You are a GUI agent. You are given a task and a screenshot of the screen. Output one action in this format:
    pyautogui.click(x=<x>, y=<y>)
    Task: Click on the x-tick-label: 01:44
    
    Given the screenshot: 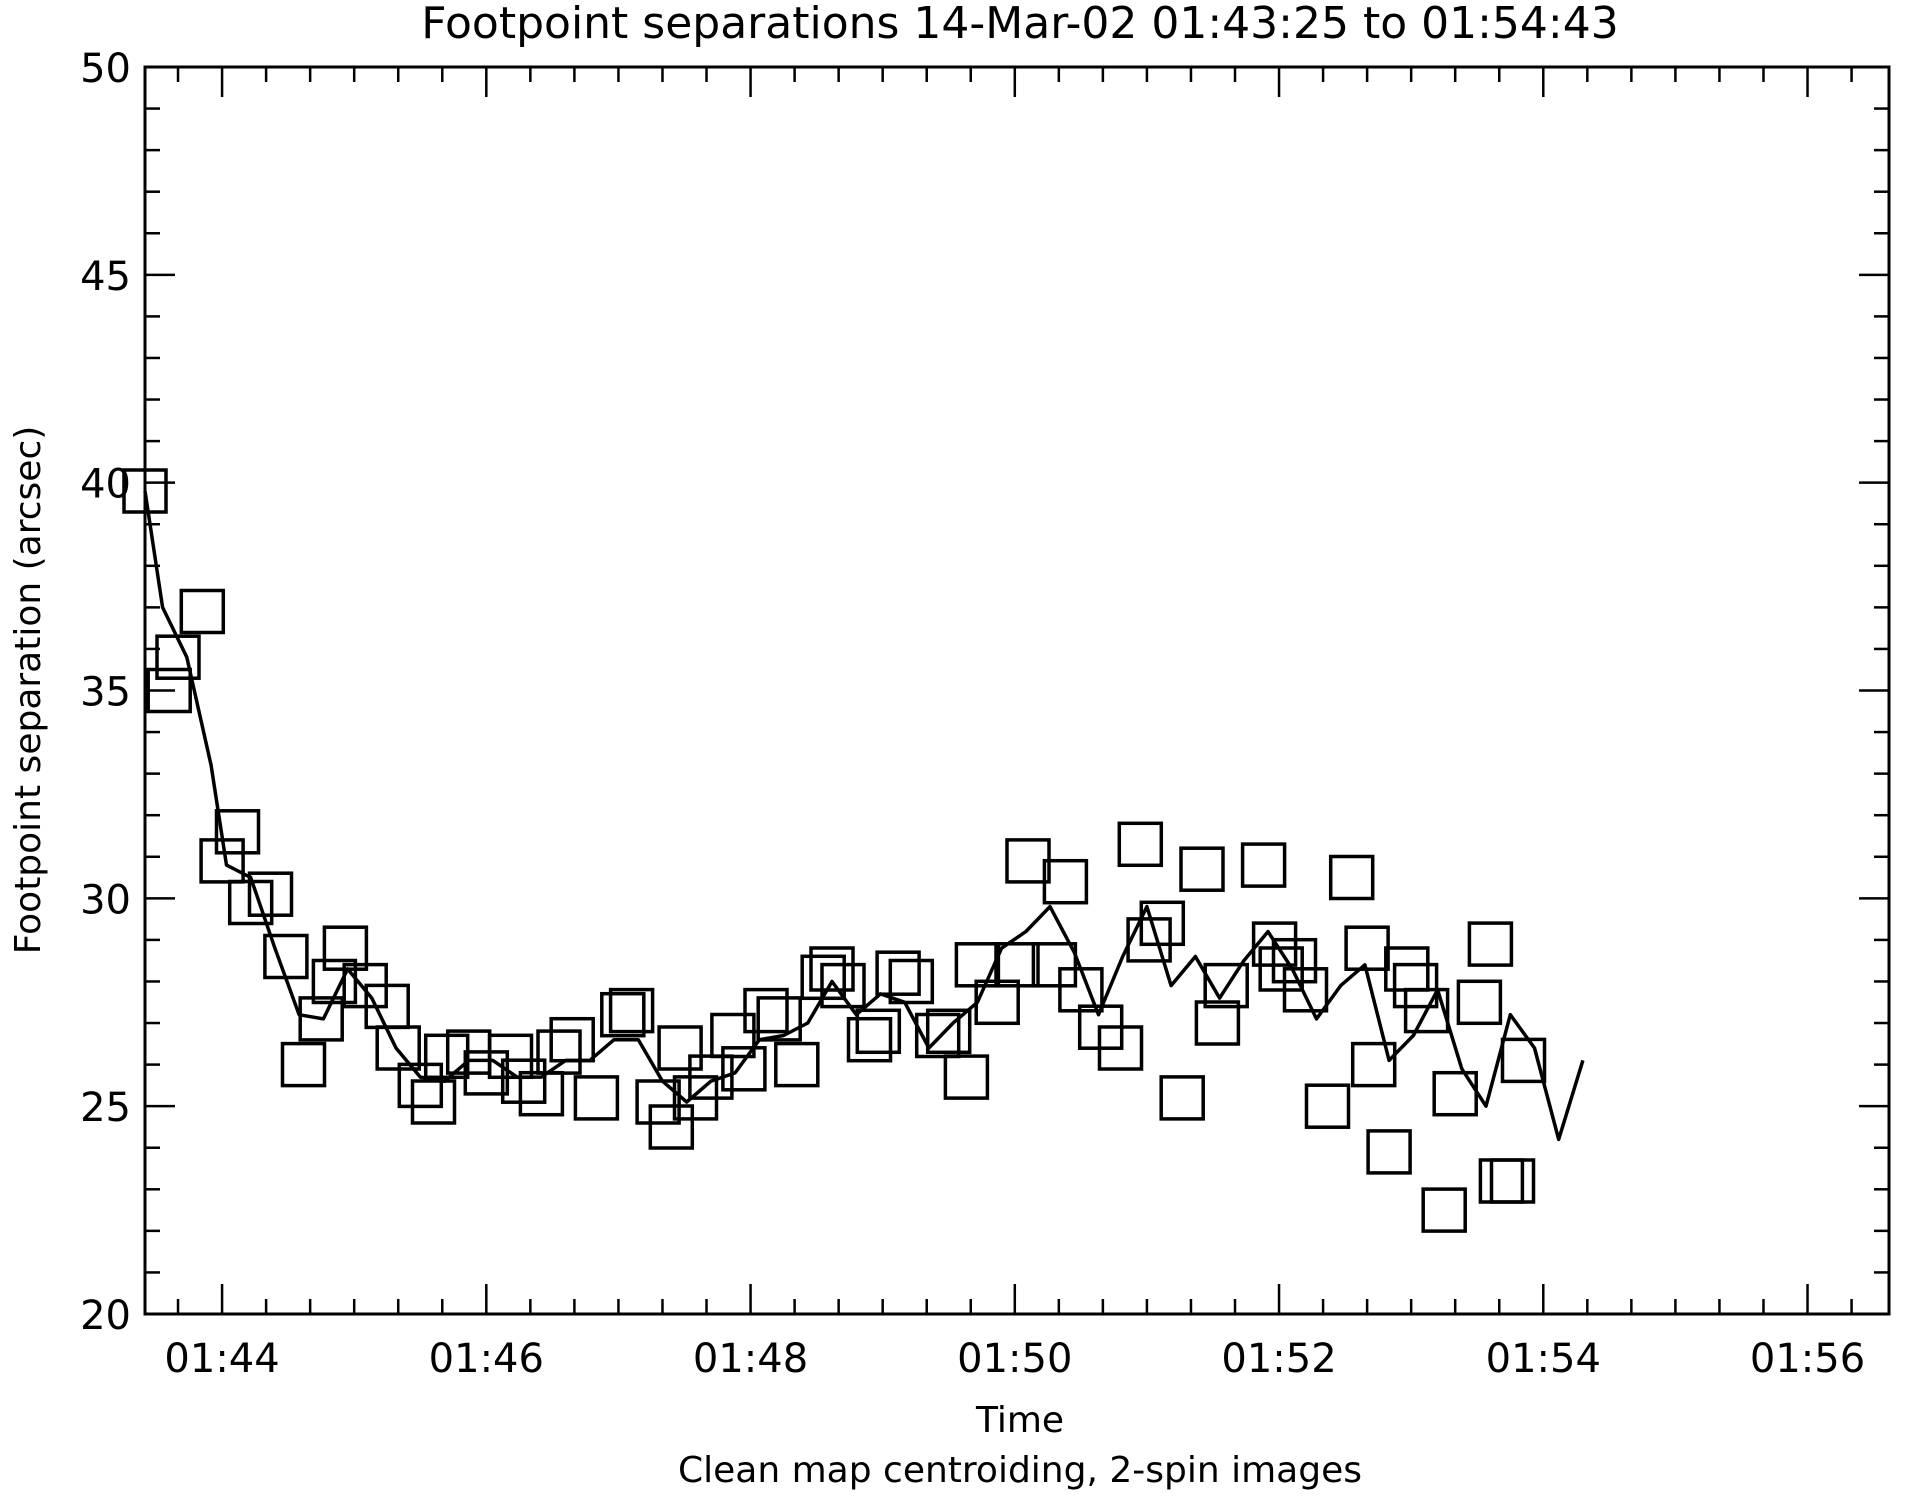 What is the action you would take?
    pyautogui.click(x=221, y=1359)
    